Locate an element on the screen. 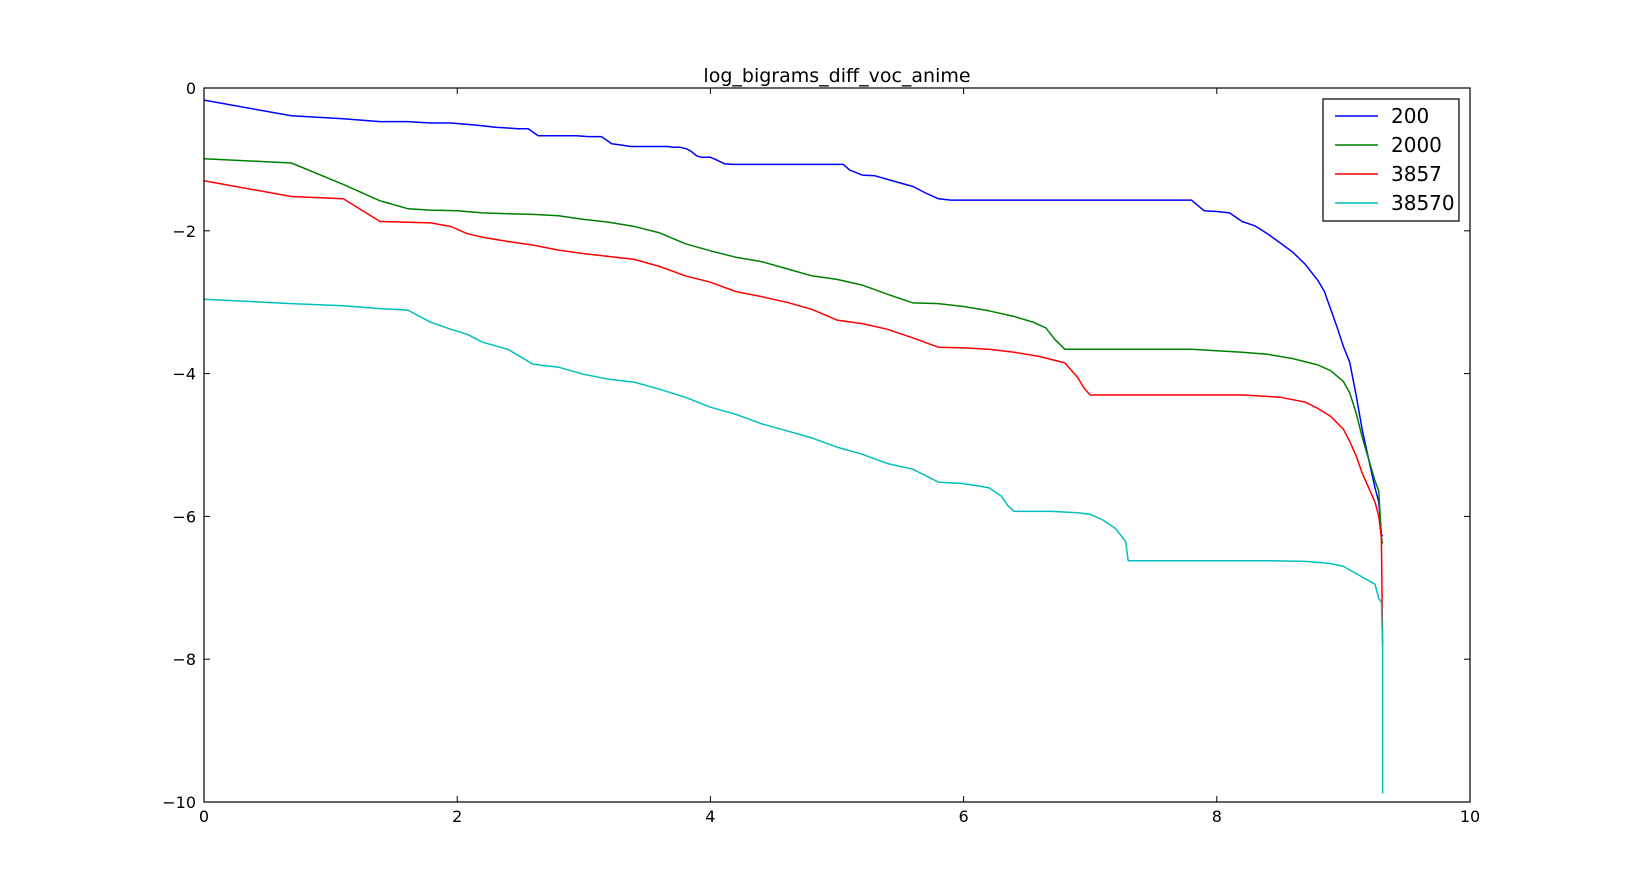 The width and height of the screenshot is (1626, 887). legend-label-2000: 2000 is located at coordinates (1416, 145).